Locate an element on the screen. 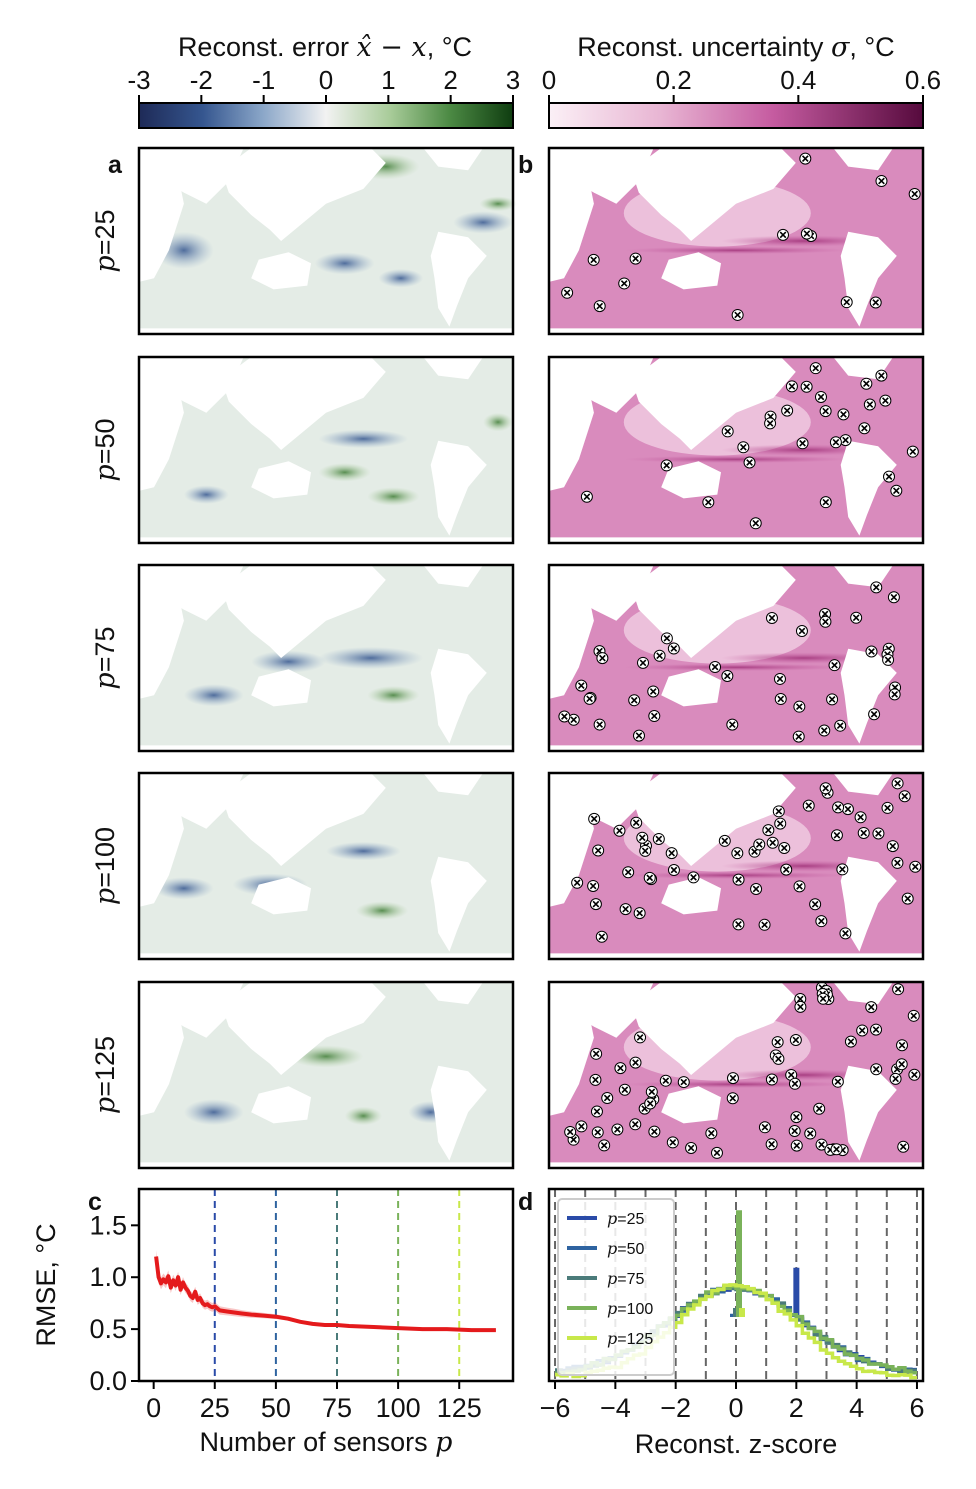  uncertainty-colorbar-title: Reconst. uncertainty σ, °C is located at coordinates (735, 47).